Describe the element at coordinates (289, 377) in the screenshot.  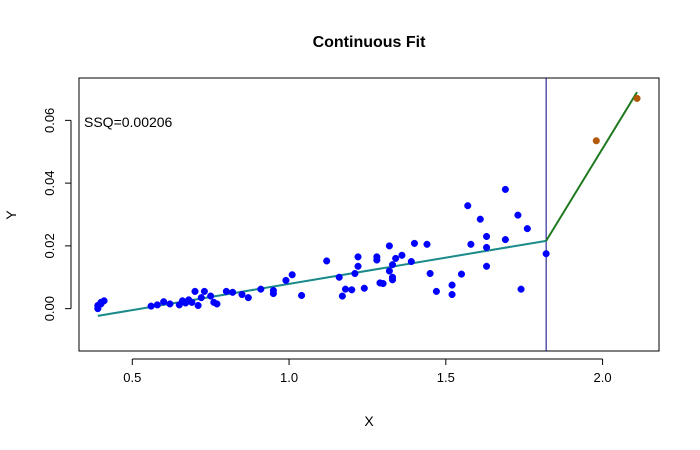
I see `x-tick-label: 1.0` at that location.